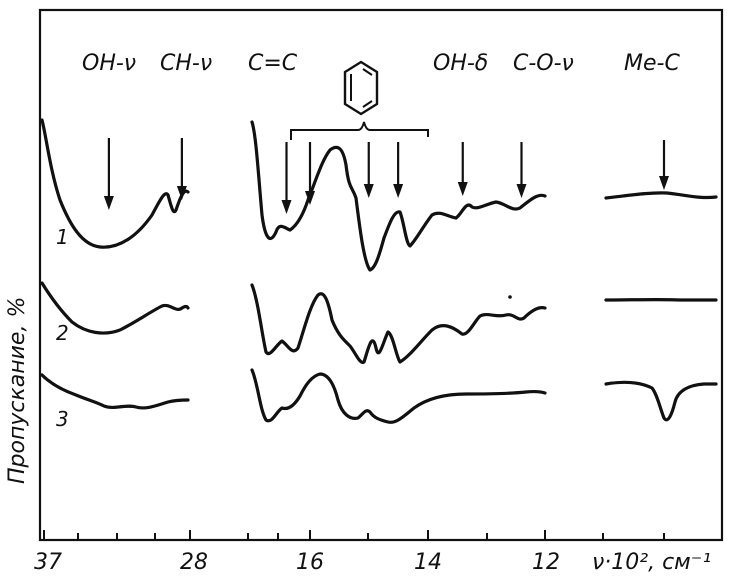 The width and height of the screenshot is (730, 579). I want to click on x-tick-label: 12, so click(546, 562).